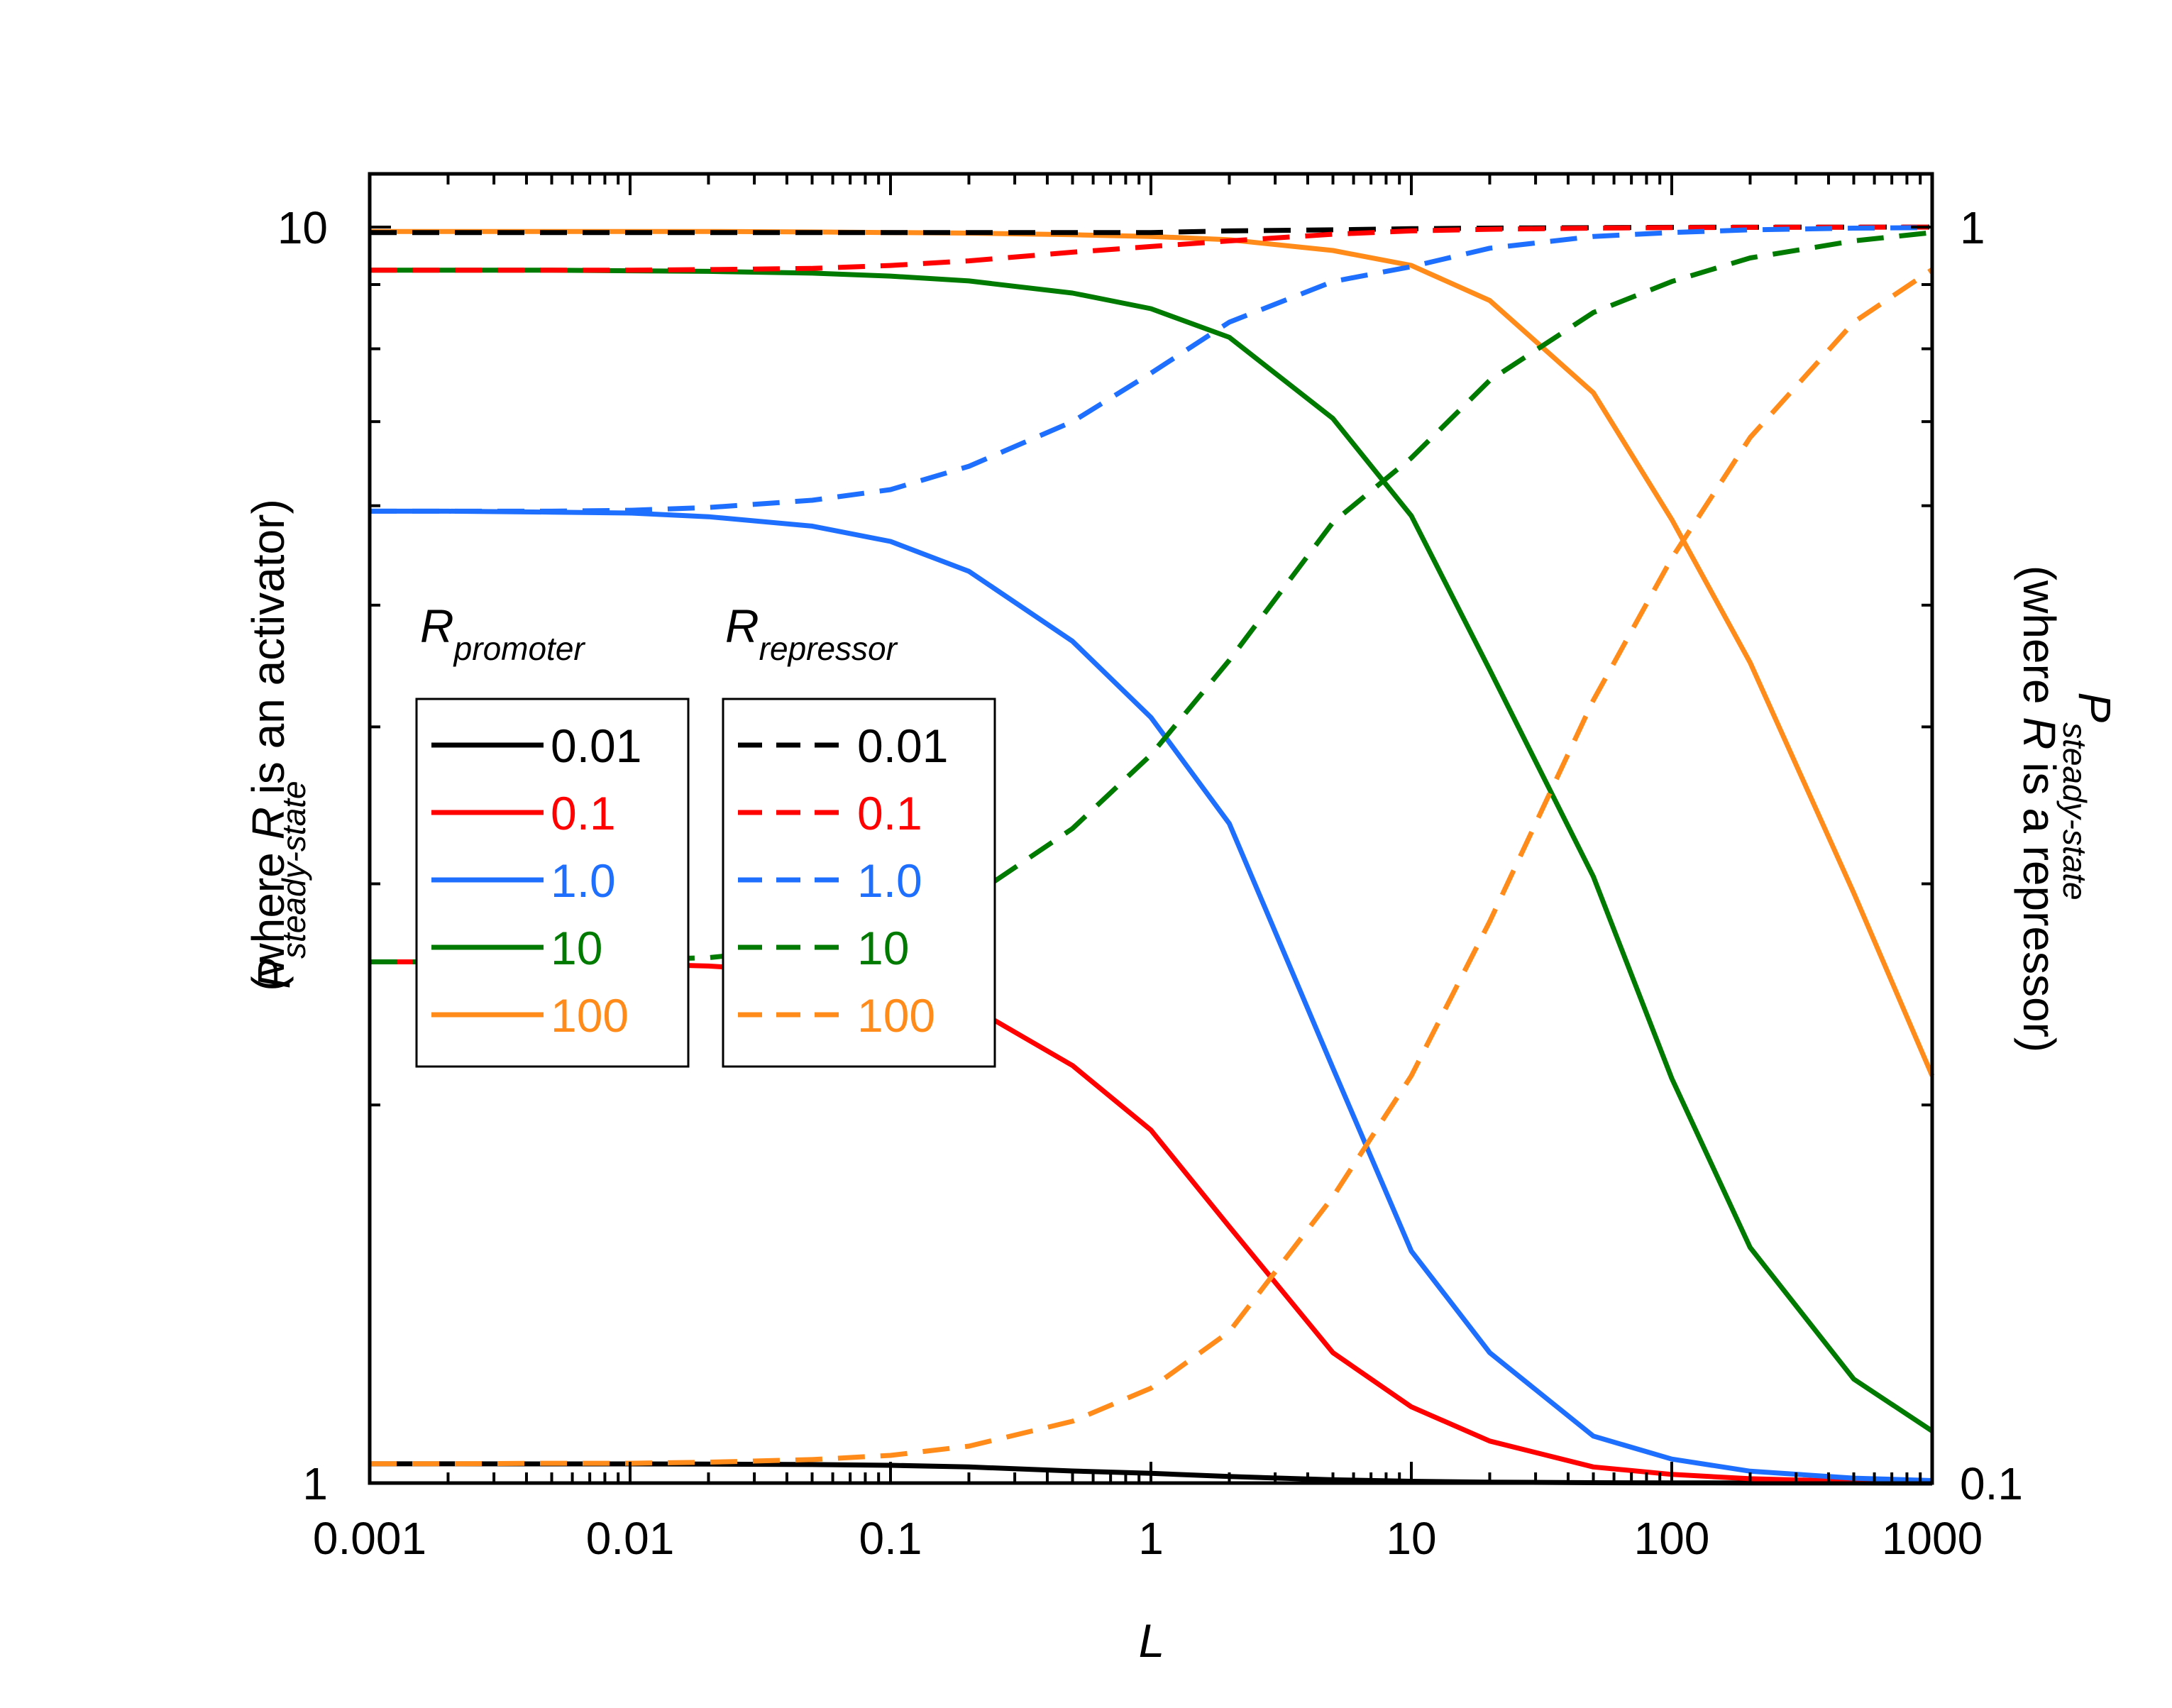 This screenshot has height=1708, width=2172. I want to click on y-right-tick-label: 1, so click(1973, 227).